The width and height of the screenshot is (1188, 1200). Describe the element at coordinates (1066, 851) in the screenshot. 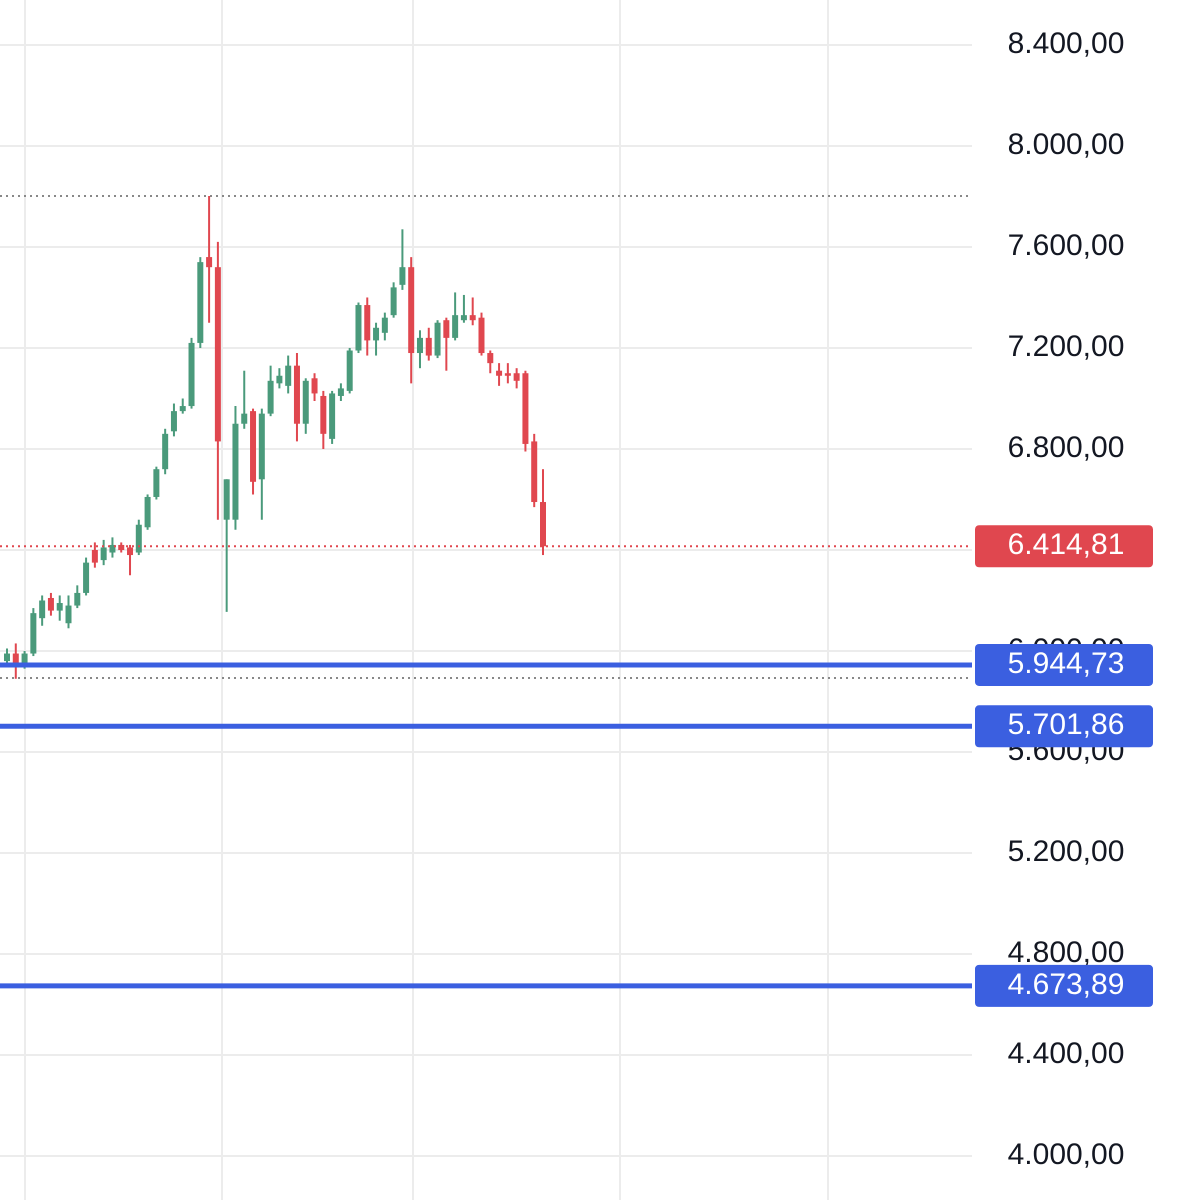

I see `y-tick-label: 5.200,00` at that location.